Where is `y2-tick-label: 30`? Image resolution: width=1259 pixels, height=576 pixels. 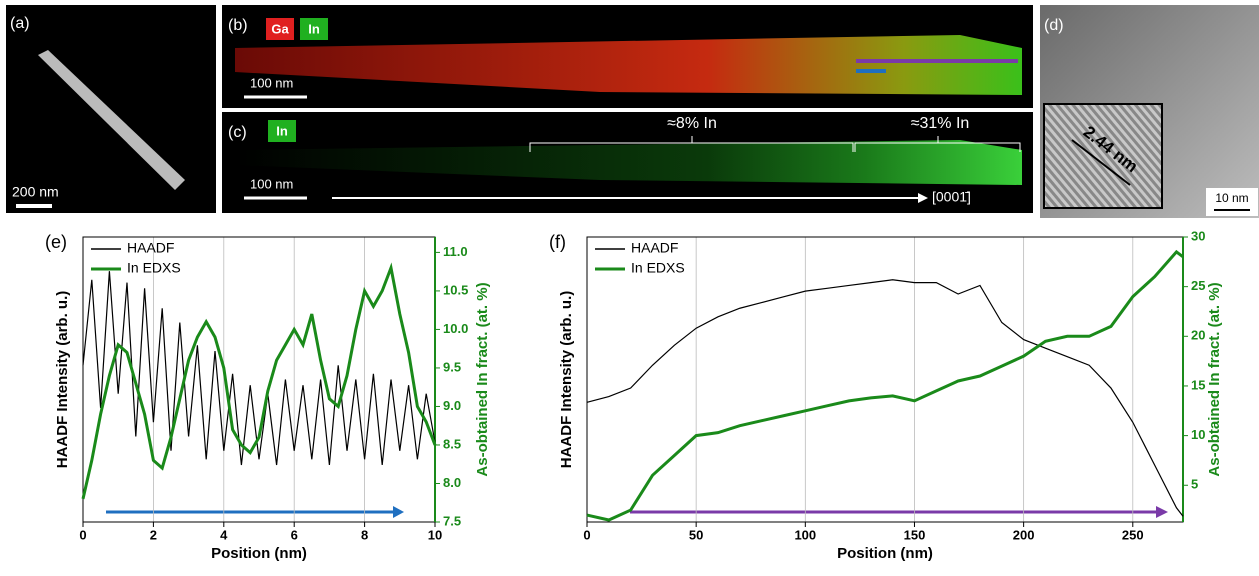
y2-tick-label: 30 is located at coordinates (1198, 235).